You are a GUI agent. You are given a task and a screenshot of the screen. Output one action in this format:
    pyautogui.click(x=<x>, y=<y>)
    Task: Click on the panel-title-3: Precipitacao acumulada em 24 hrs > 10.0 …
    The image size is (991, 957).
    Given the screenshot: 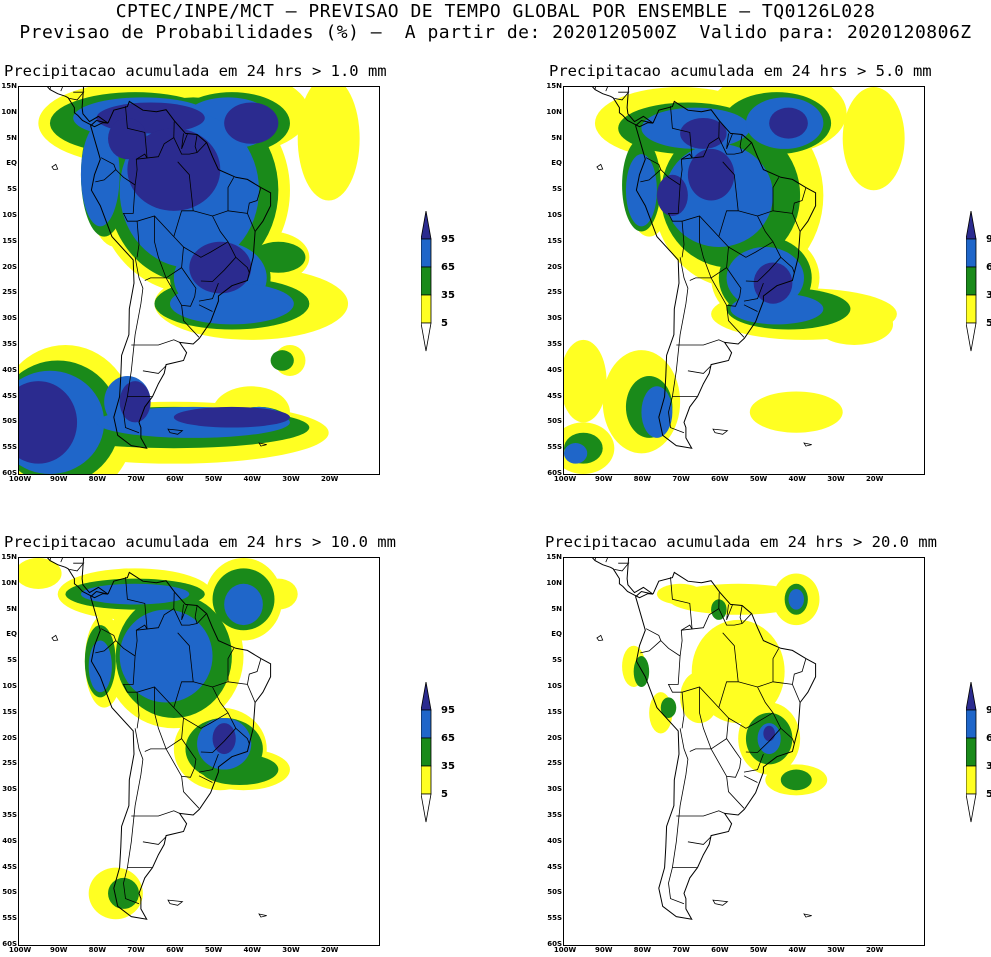 What is the action you would take?
    pyautogui.click(x=200, y=542)
    